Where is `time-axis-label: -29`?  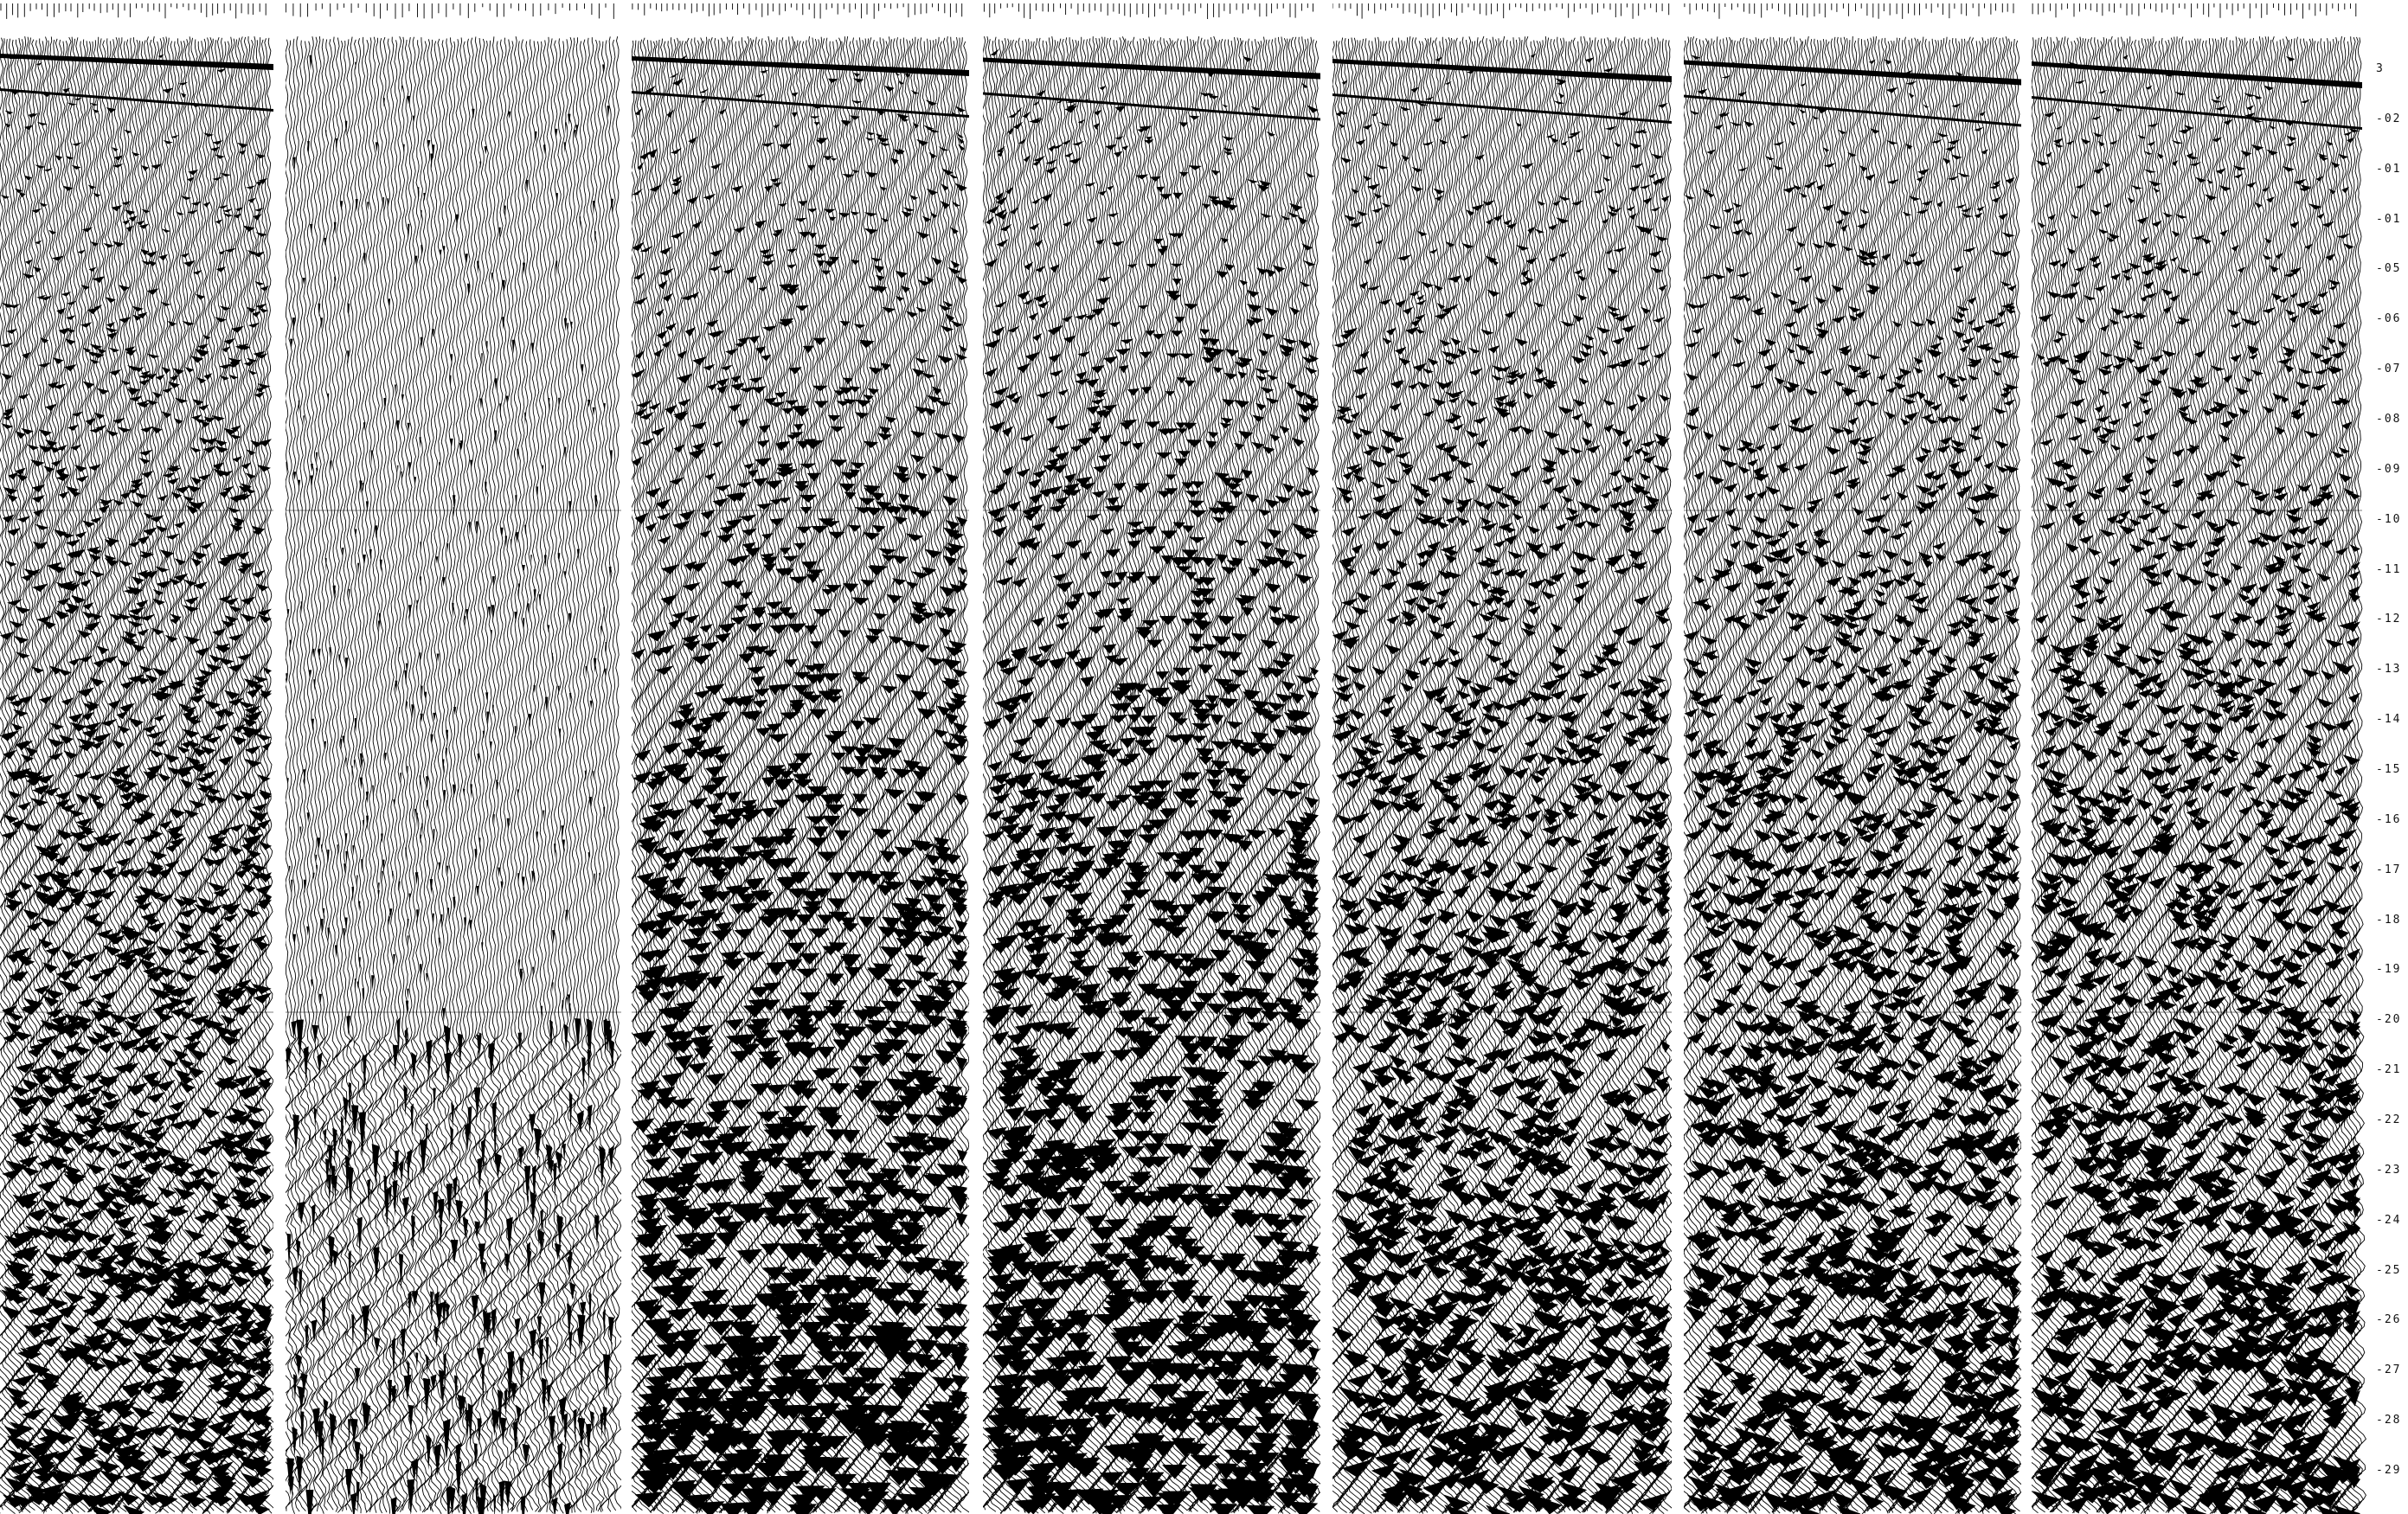
time-axis-label: -29 is located at coordinates (2388, 1471).